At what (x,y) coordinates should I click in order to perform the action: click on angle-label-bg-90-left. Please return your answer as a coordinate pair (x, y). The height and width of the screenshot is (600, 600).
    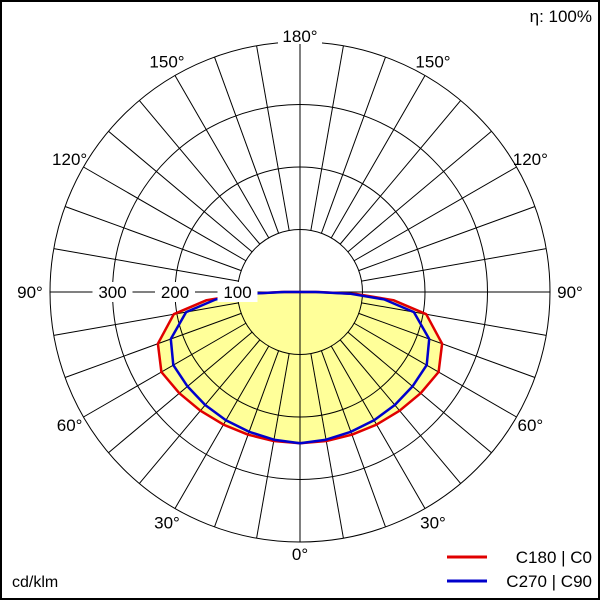
    Looking at the image, I should click on (28, 292).